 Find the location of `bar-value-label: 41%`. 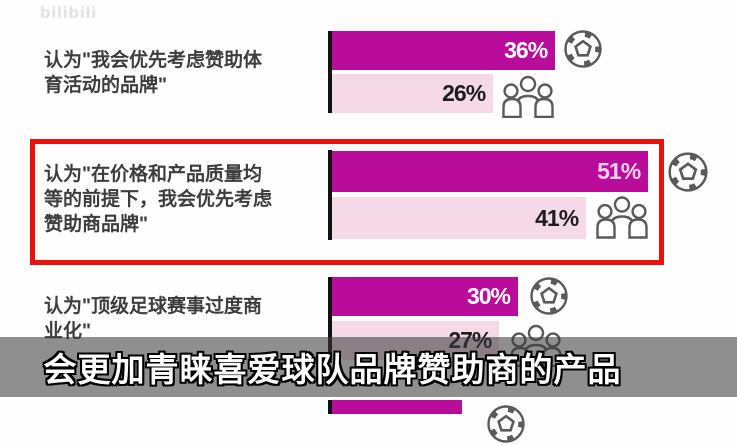

bar-value-label: 41% is located at coordinates (557, 217).